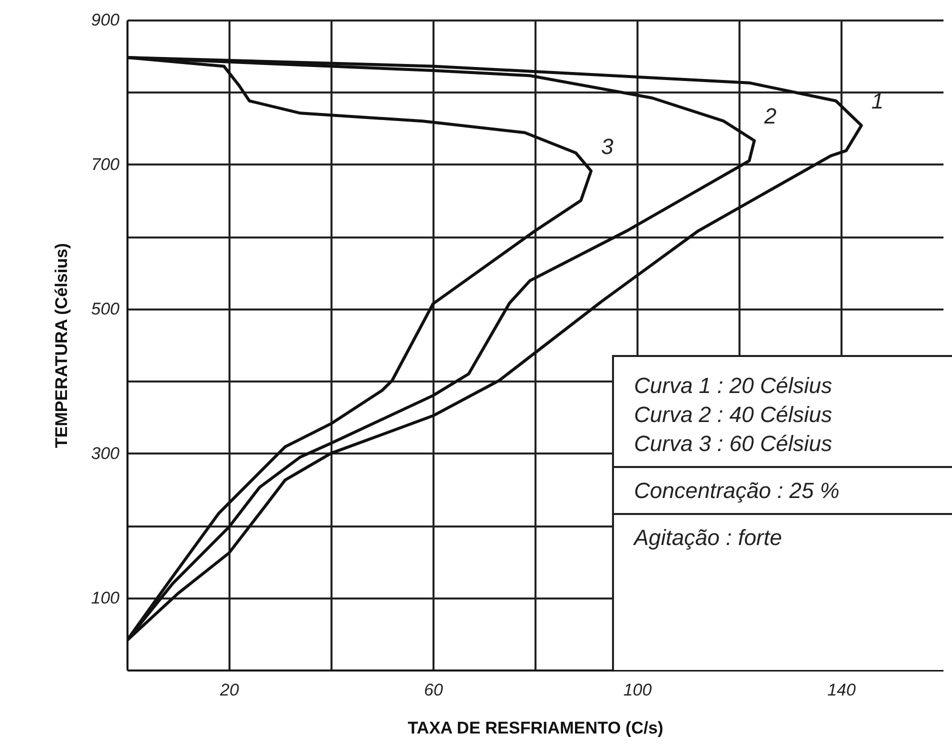  Describe the element at coordinates (105, 453) in the screenshot. I see `y-tick-label: 300` at that location.